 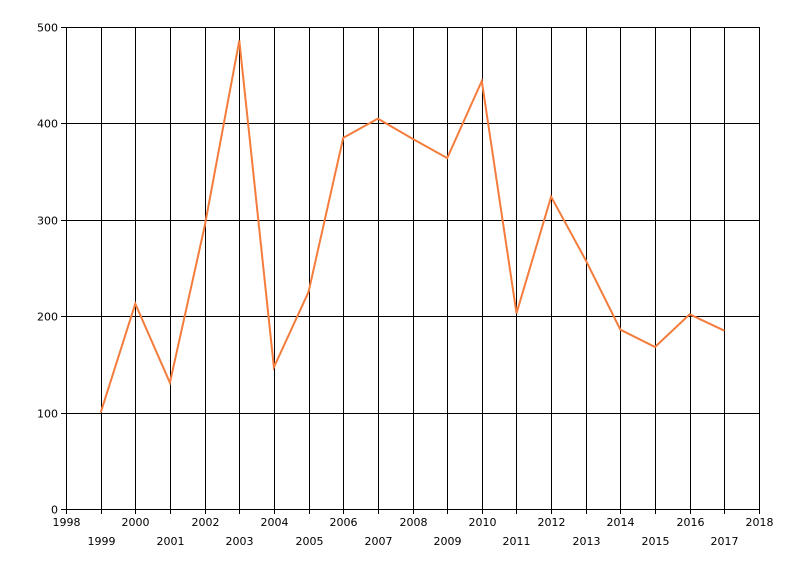 What do you see at coordinates (587, 541) in the screenshot?
I see `x-tick-label: 2013` at bounding box center [587, 541].